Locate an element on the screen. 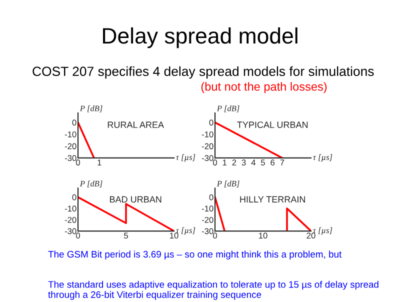  x-tick-label: 2 is located at coordinates (234, 163).